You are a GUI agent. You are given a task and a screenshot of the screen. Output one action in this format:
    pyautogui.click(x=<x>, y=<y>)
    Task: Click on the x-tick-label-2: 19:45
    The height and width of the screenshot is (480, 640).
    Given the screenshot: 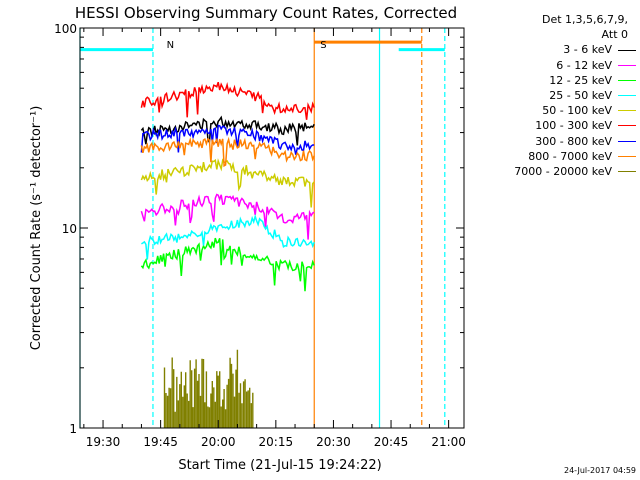 What is the action you would take?
    pyautogui.click(x=160, y=442)
    